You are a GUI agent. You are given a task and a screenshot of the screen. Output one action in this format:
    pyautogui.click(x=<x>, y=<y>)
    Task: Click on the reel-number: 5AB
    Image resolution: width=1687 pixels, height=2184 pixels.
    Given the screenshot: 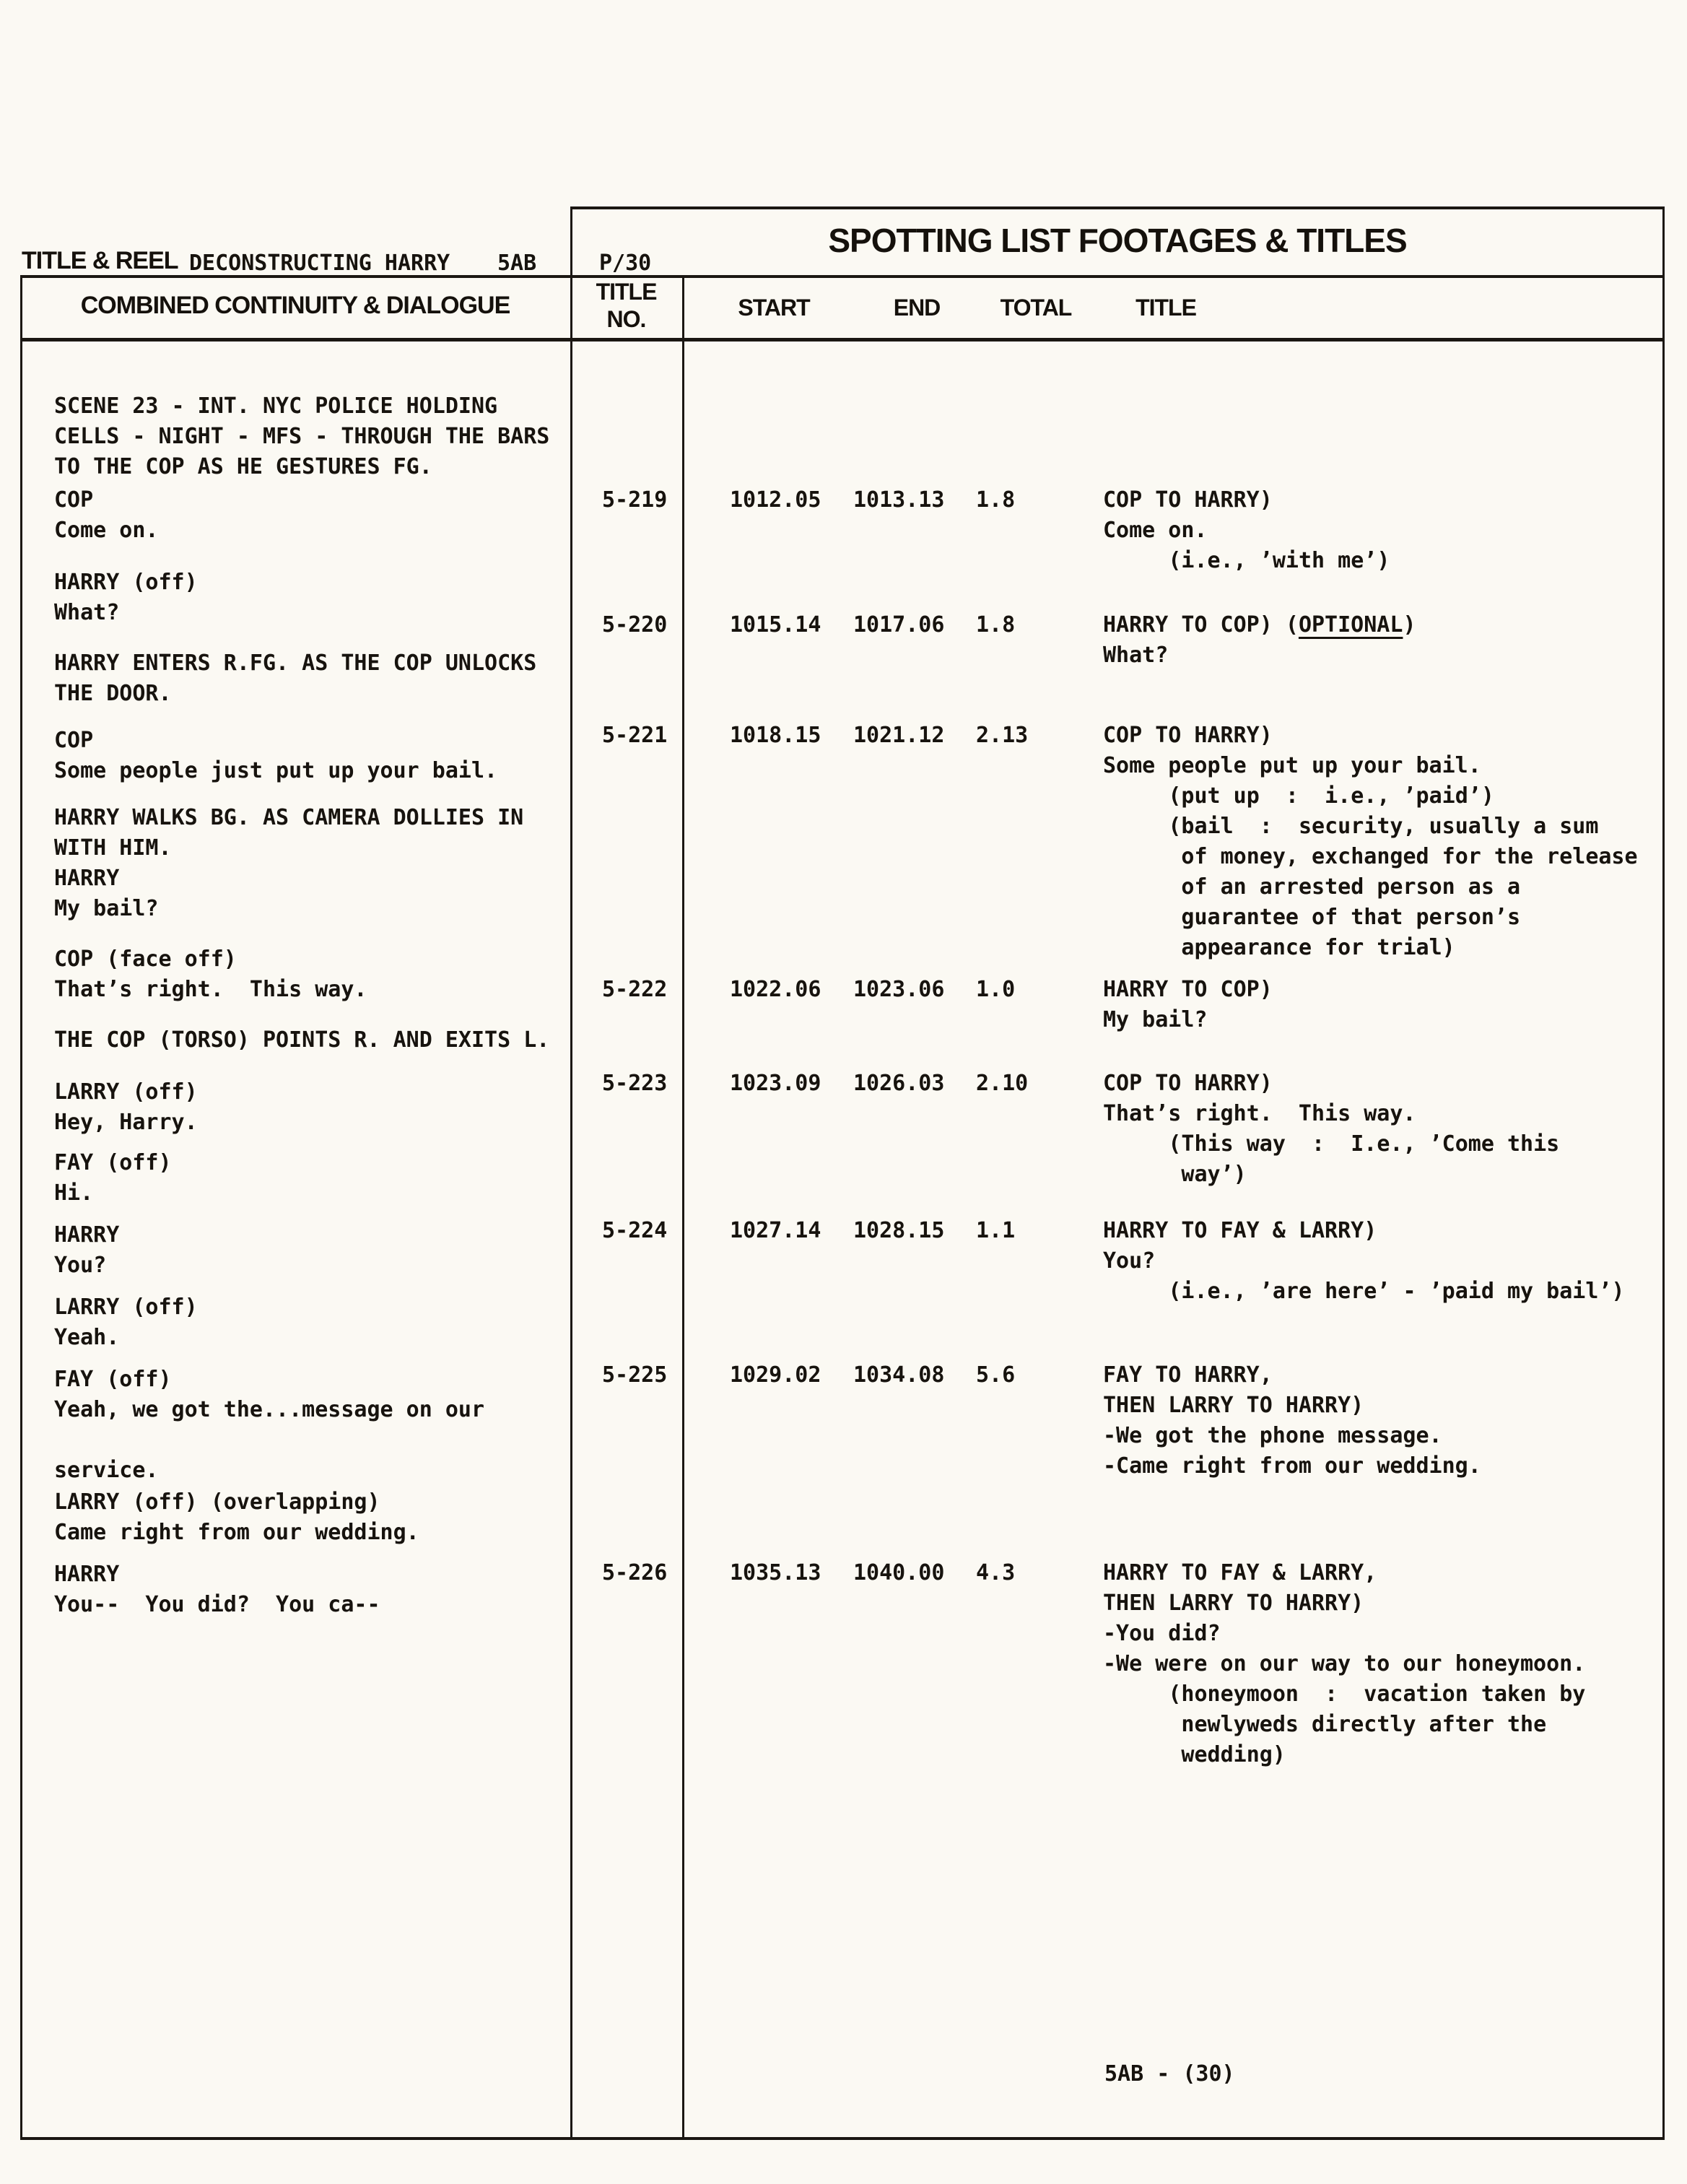 What is the action you would take?
    pyautogui.click(x=517, y=263)
    